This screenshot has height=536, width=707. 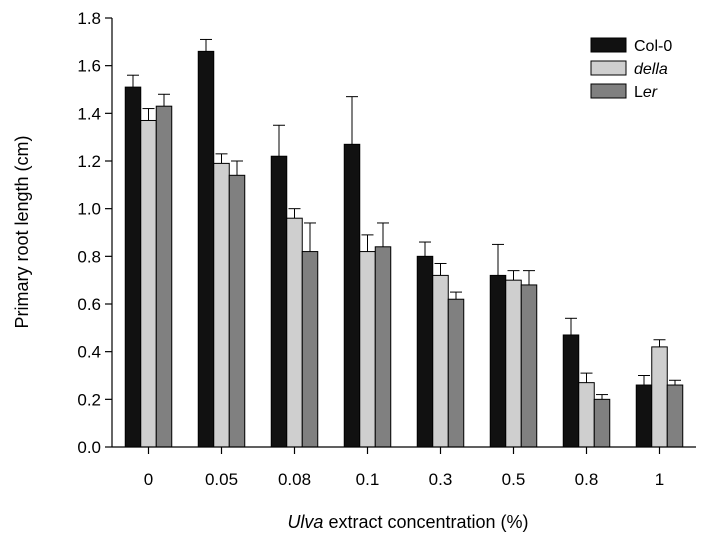 What do you see at coordinates (133, 267) in the screenshot?
I see `bar-series1-cat1` at bounding box center [133, 267].